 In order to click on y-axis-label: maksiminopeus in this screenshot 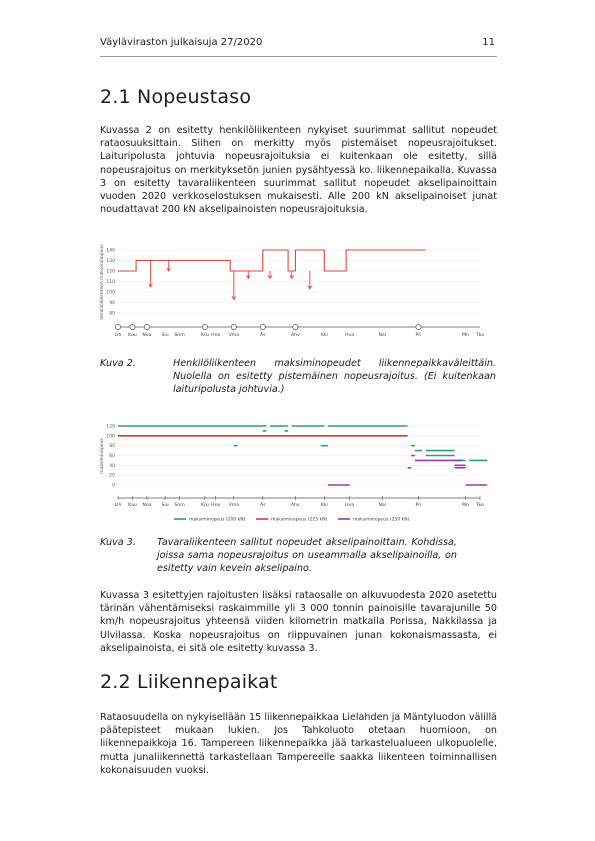, I will do `click(102, 456)`.